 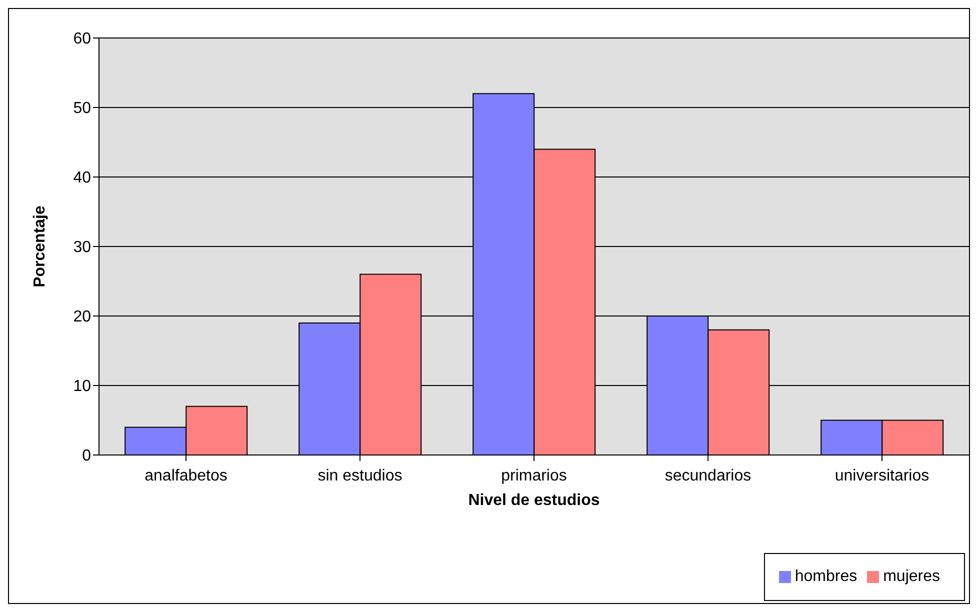 What do you see at coordinates (882, 475) in the screenshot?
I see `x-tick-label: universitarios` at bounding box center [882, 475].